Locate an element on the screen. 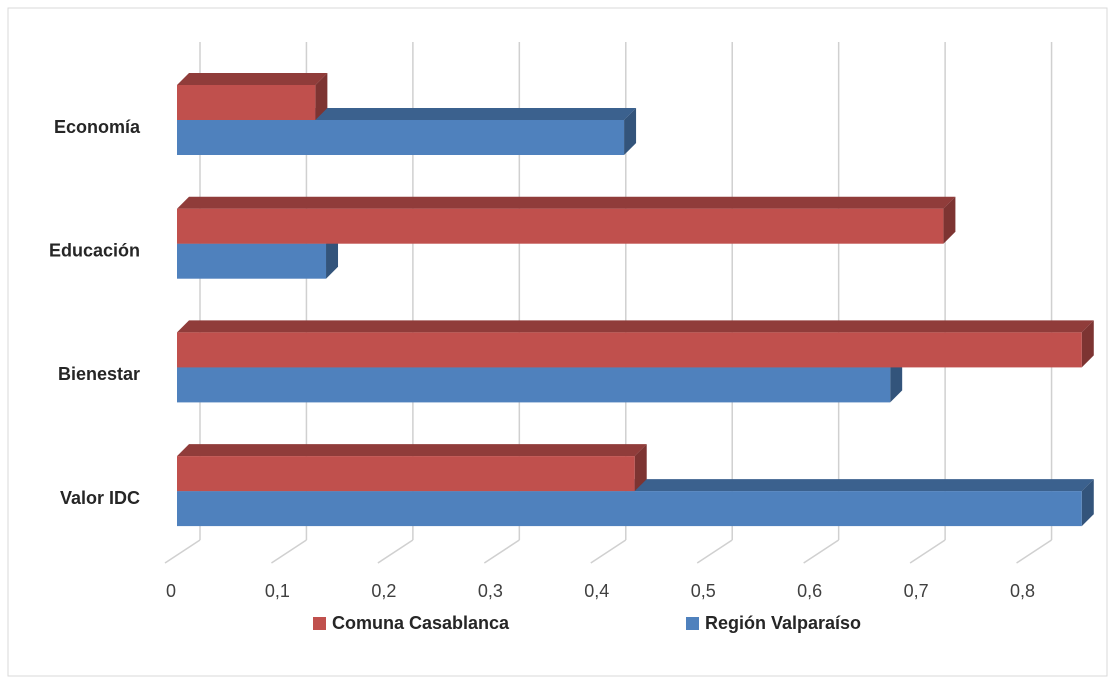 This screenshot has height=683, width=1116. y-tick-label: Educación is located at coordinates (94, 250).